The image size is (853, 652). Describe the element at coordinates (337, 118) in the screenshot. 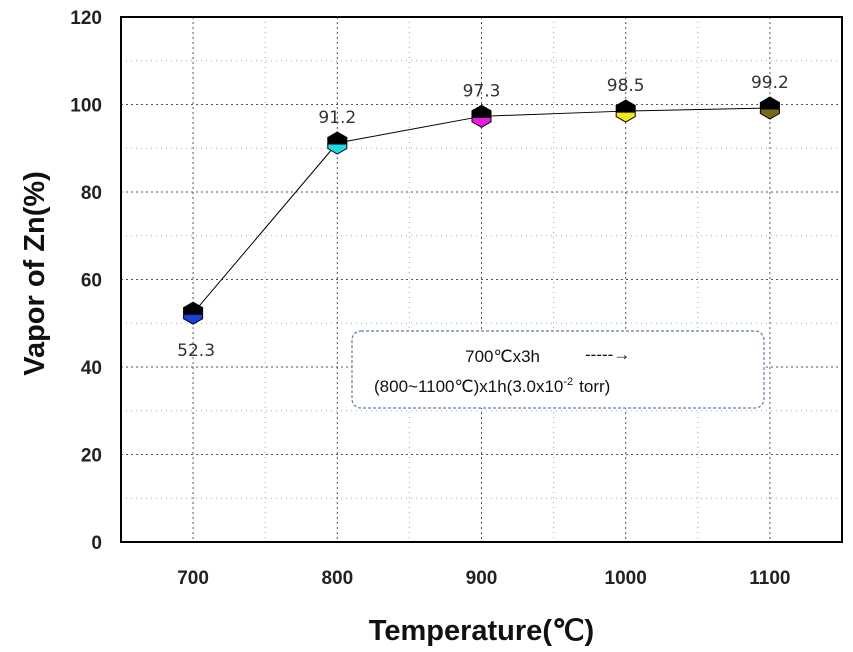

I see `data-label: 91.2` at that location.